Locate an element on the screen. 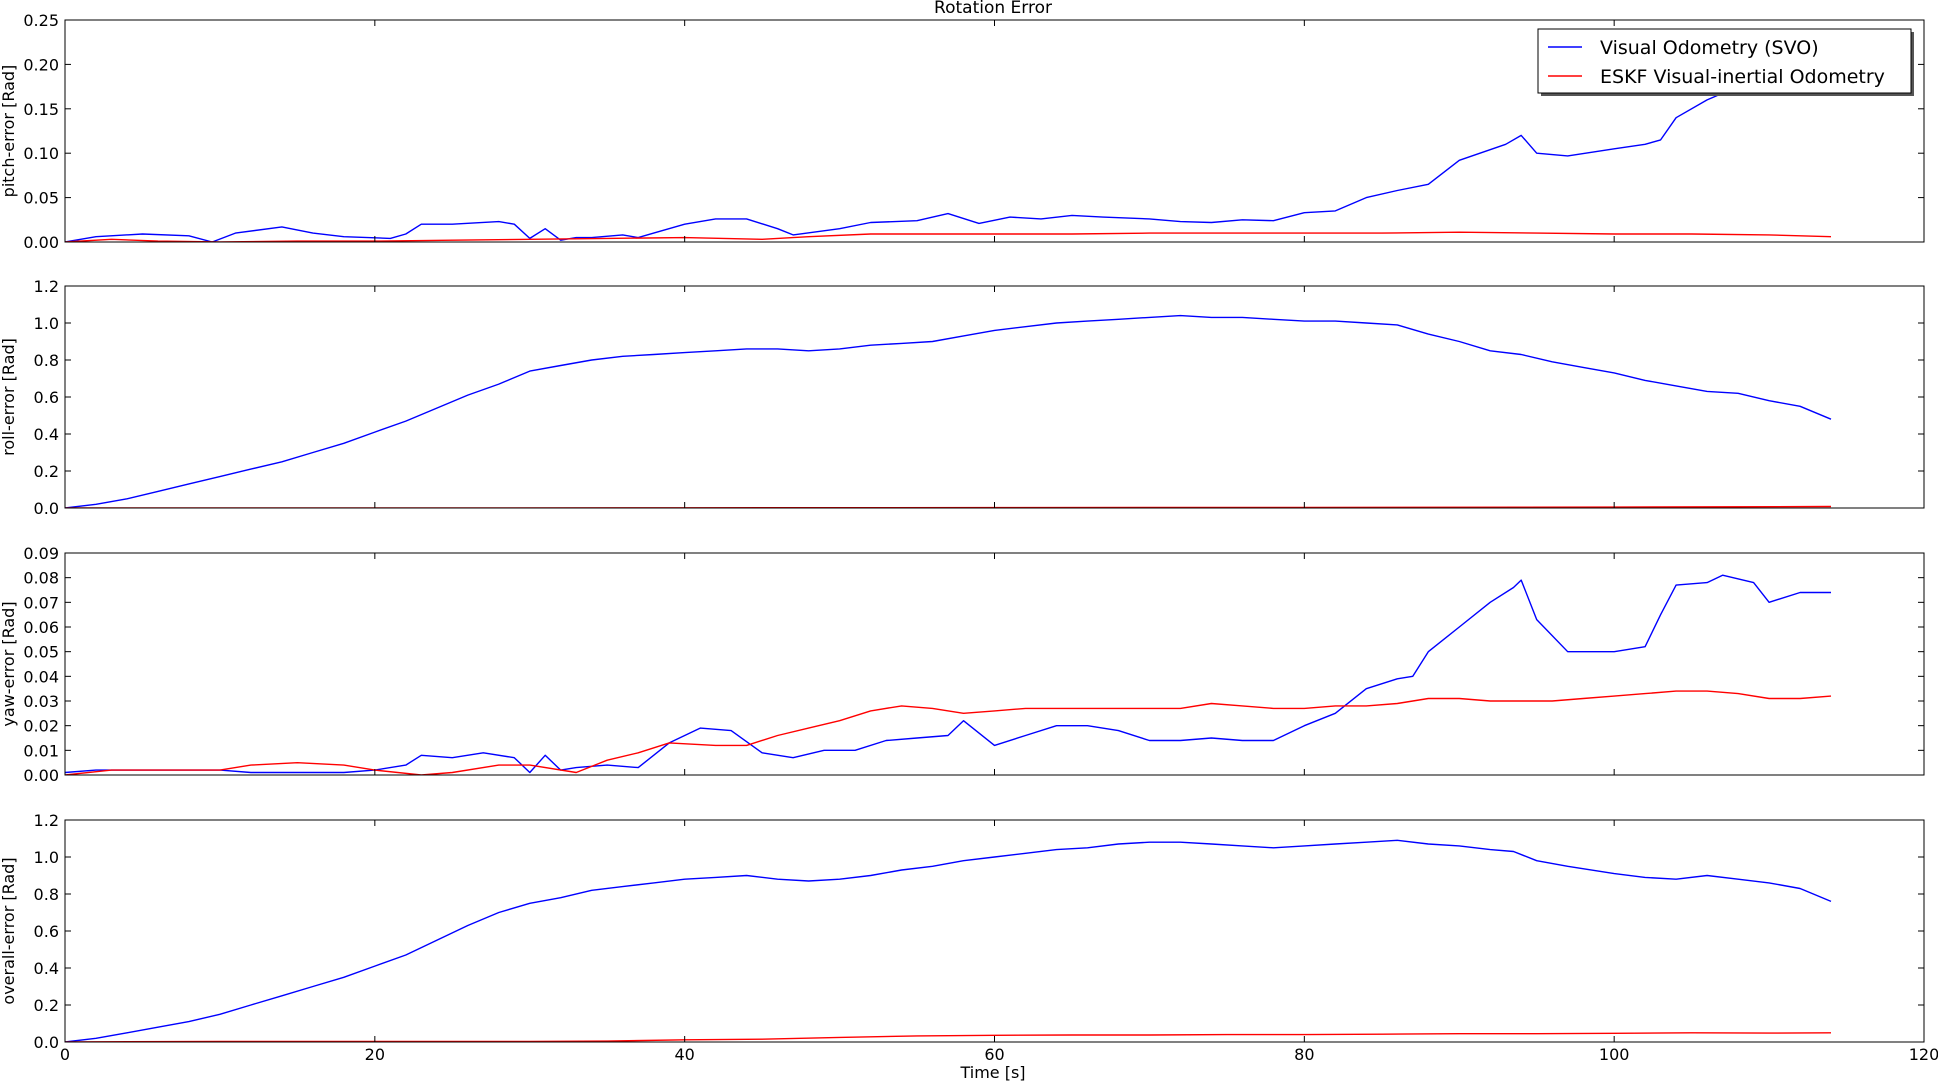  y-tick-label: 0.09 is located at coordinates (41, 553).